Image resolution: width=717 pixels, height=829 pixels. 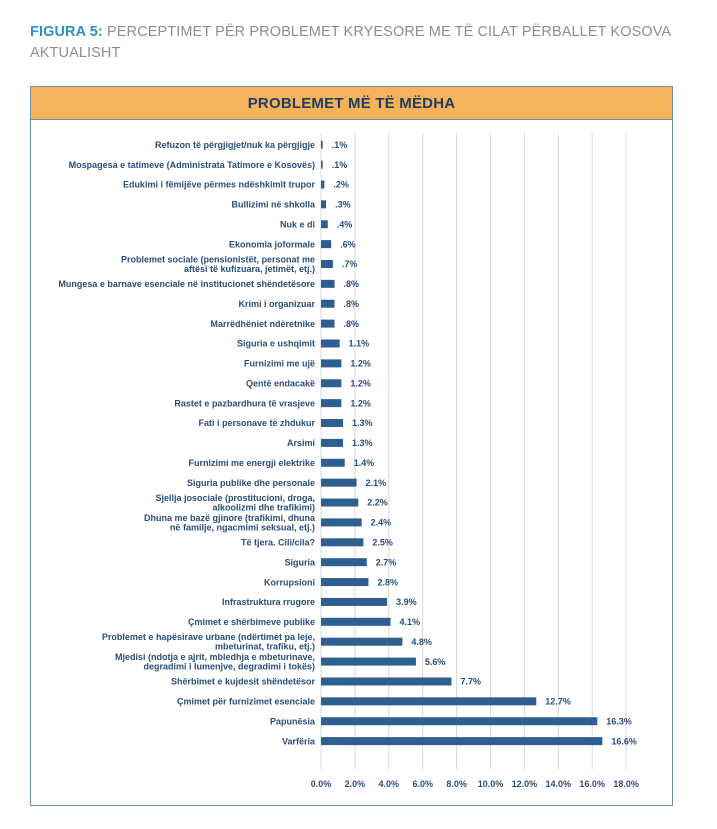 What do you see at coordinates (377, 503) in the screenshot?
I see `value-label: 2.2%` at bounding box center [377, 503].